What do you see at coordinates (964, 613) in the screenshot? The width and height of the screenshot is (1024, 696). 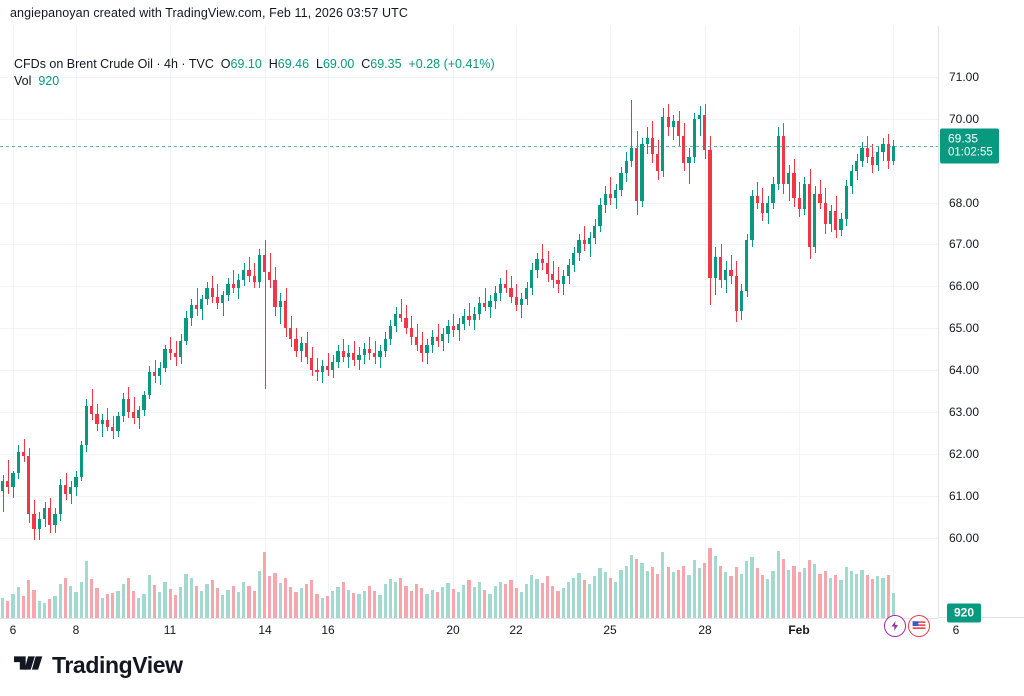 I see `volume-value-badge: 920` at bounding box center [964, 613].